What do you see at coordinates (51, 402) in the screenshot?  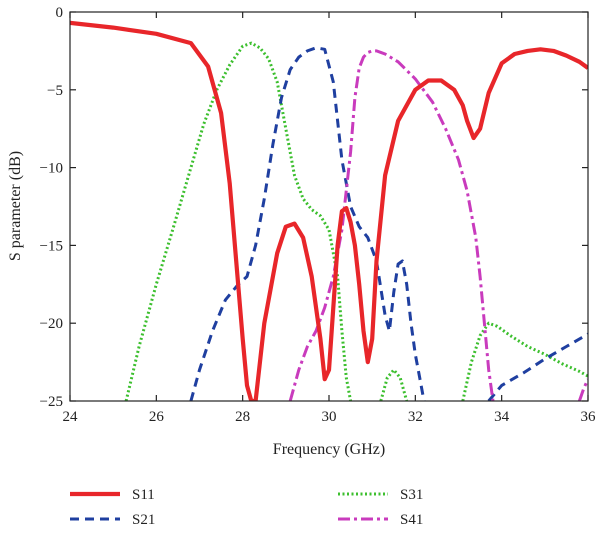 I see `y-tick-label: −25` at bounding box center [51, 402].